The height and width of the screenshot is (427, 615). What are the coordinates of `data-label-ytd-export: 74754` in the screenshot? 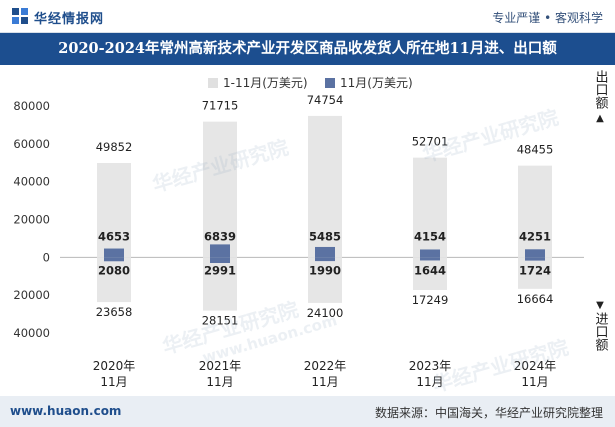 It's located at (325, 100).